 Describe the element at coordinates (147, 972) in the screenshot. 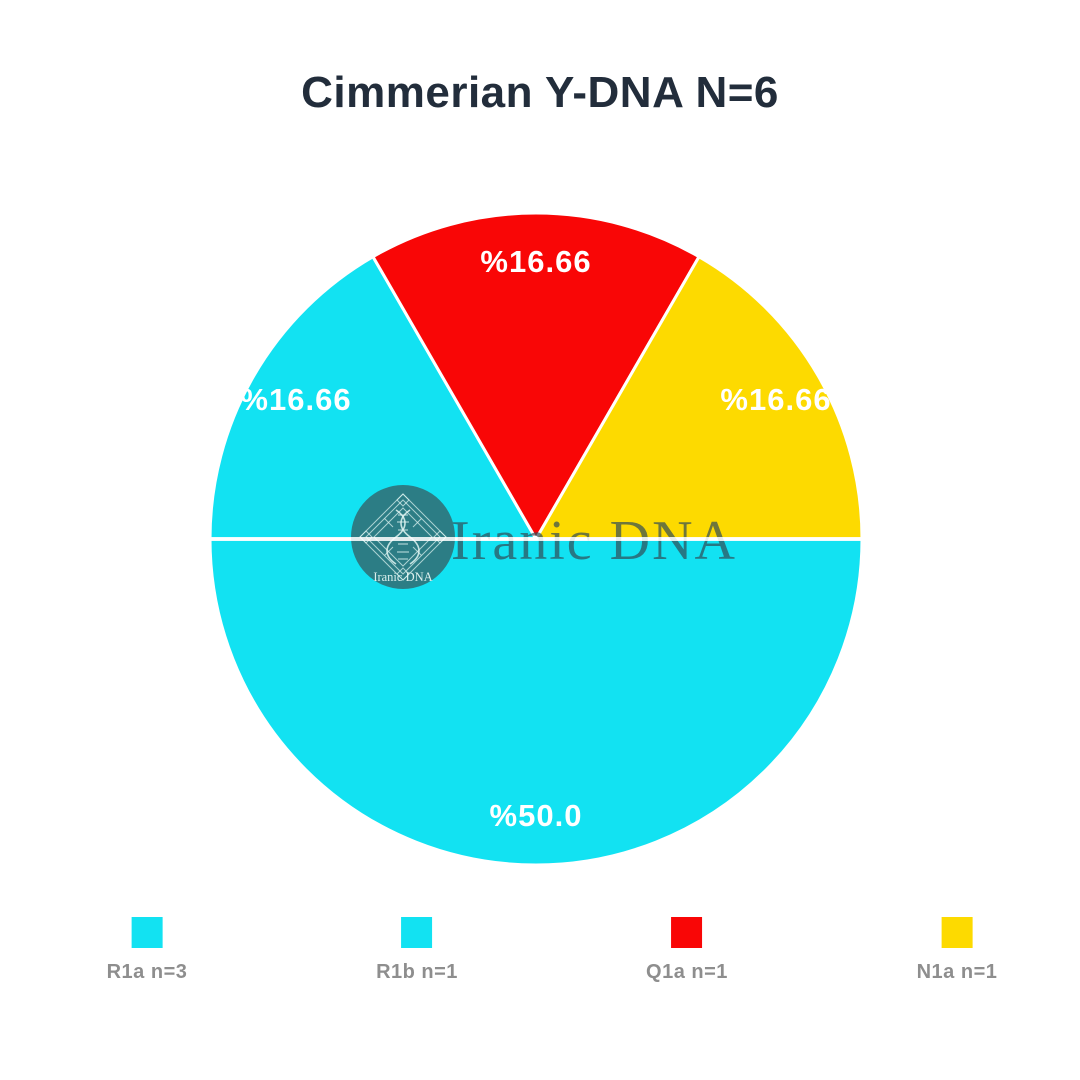

I see `legend-label-R1a: R1a n=3` at that location.